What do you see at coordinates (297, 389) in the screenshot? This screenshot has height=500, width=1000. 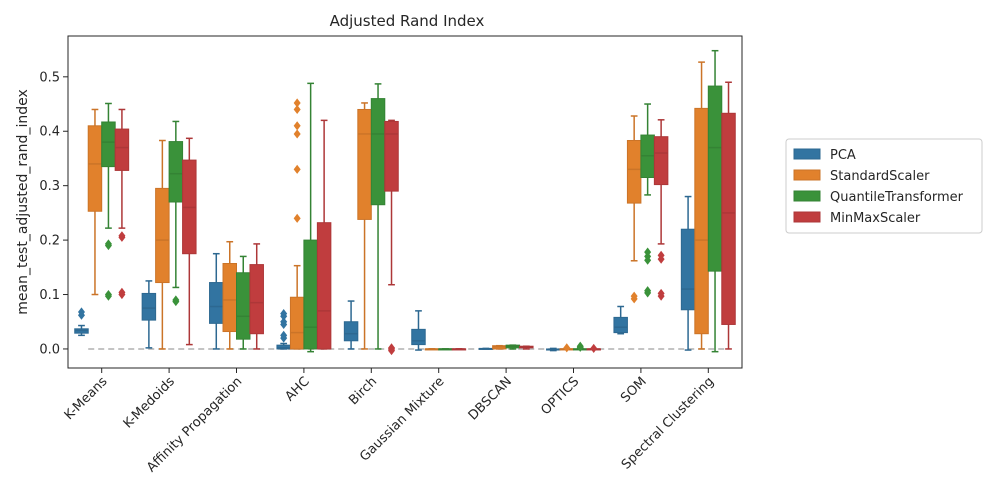 I see `x-tick-label: AHC` at bounding box center [297, 389].